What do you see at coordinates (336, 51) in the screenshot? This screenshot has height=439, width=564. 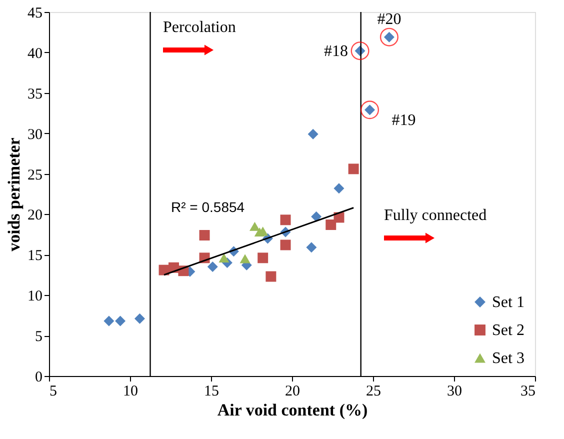 I see `annotation: #18` at bounding box center [336, 51].